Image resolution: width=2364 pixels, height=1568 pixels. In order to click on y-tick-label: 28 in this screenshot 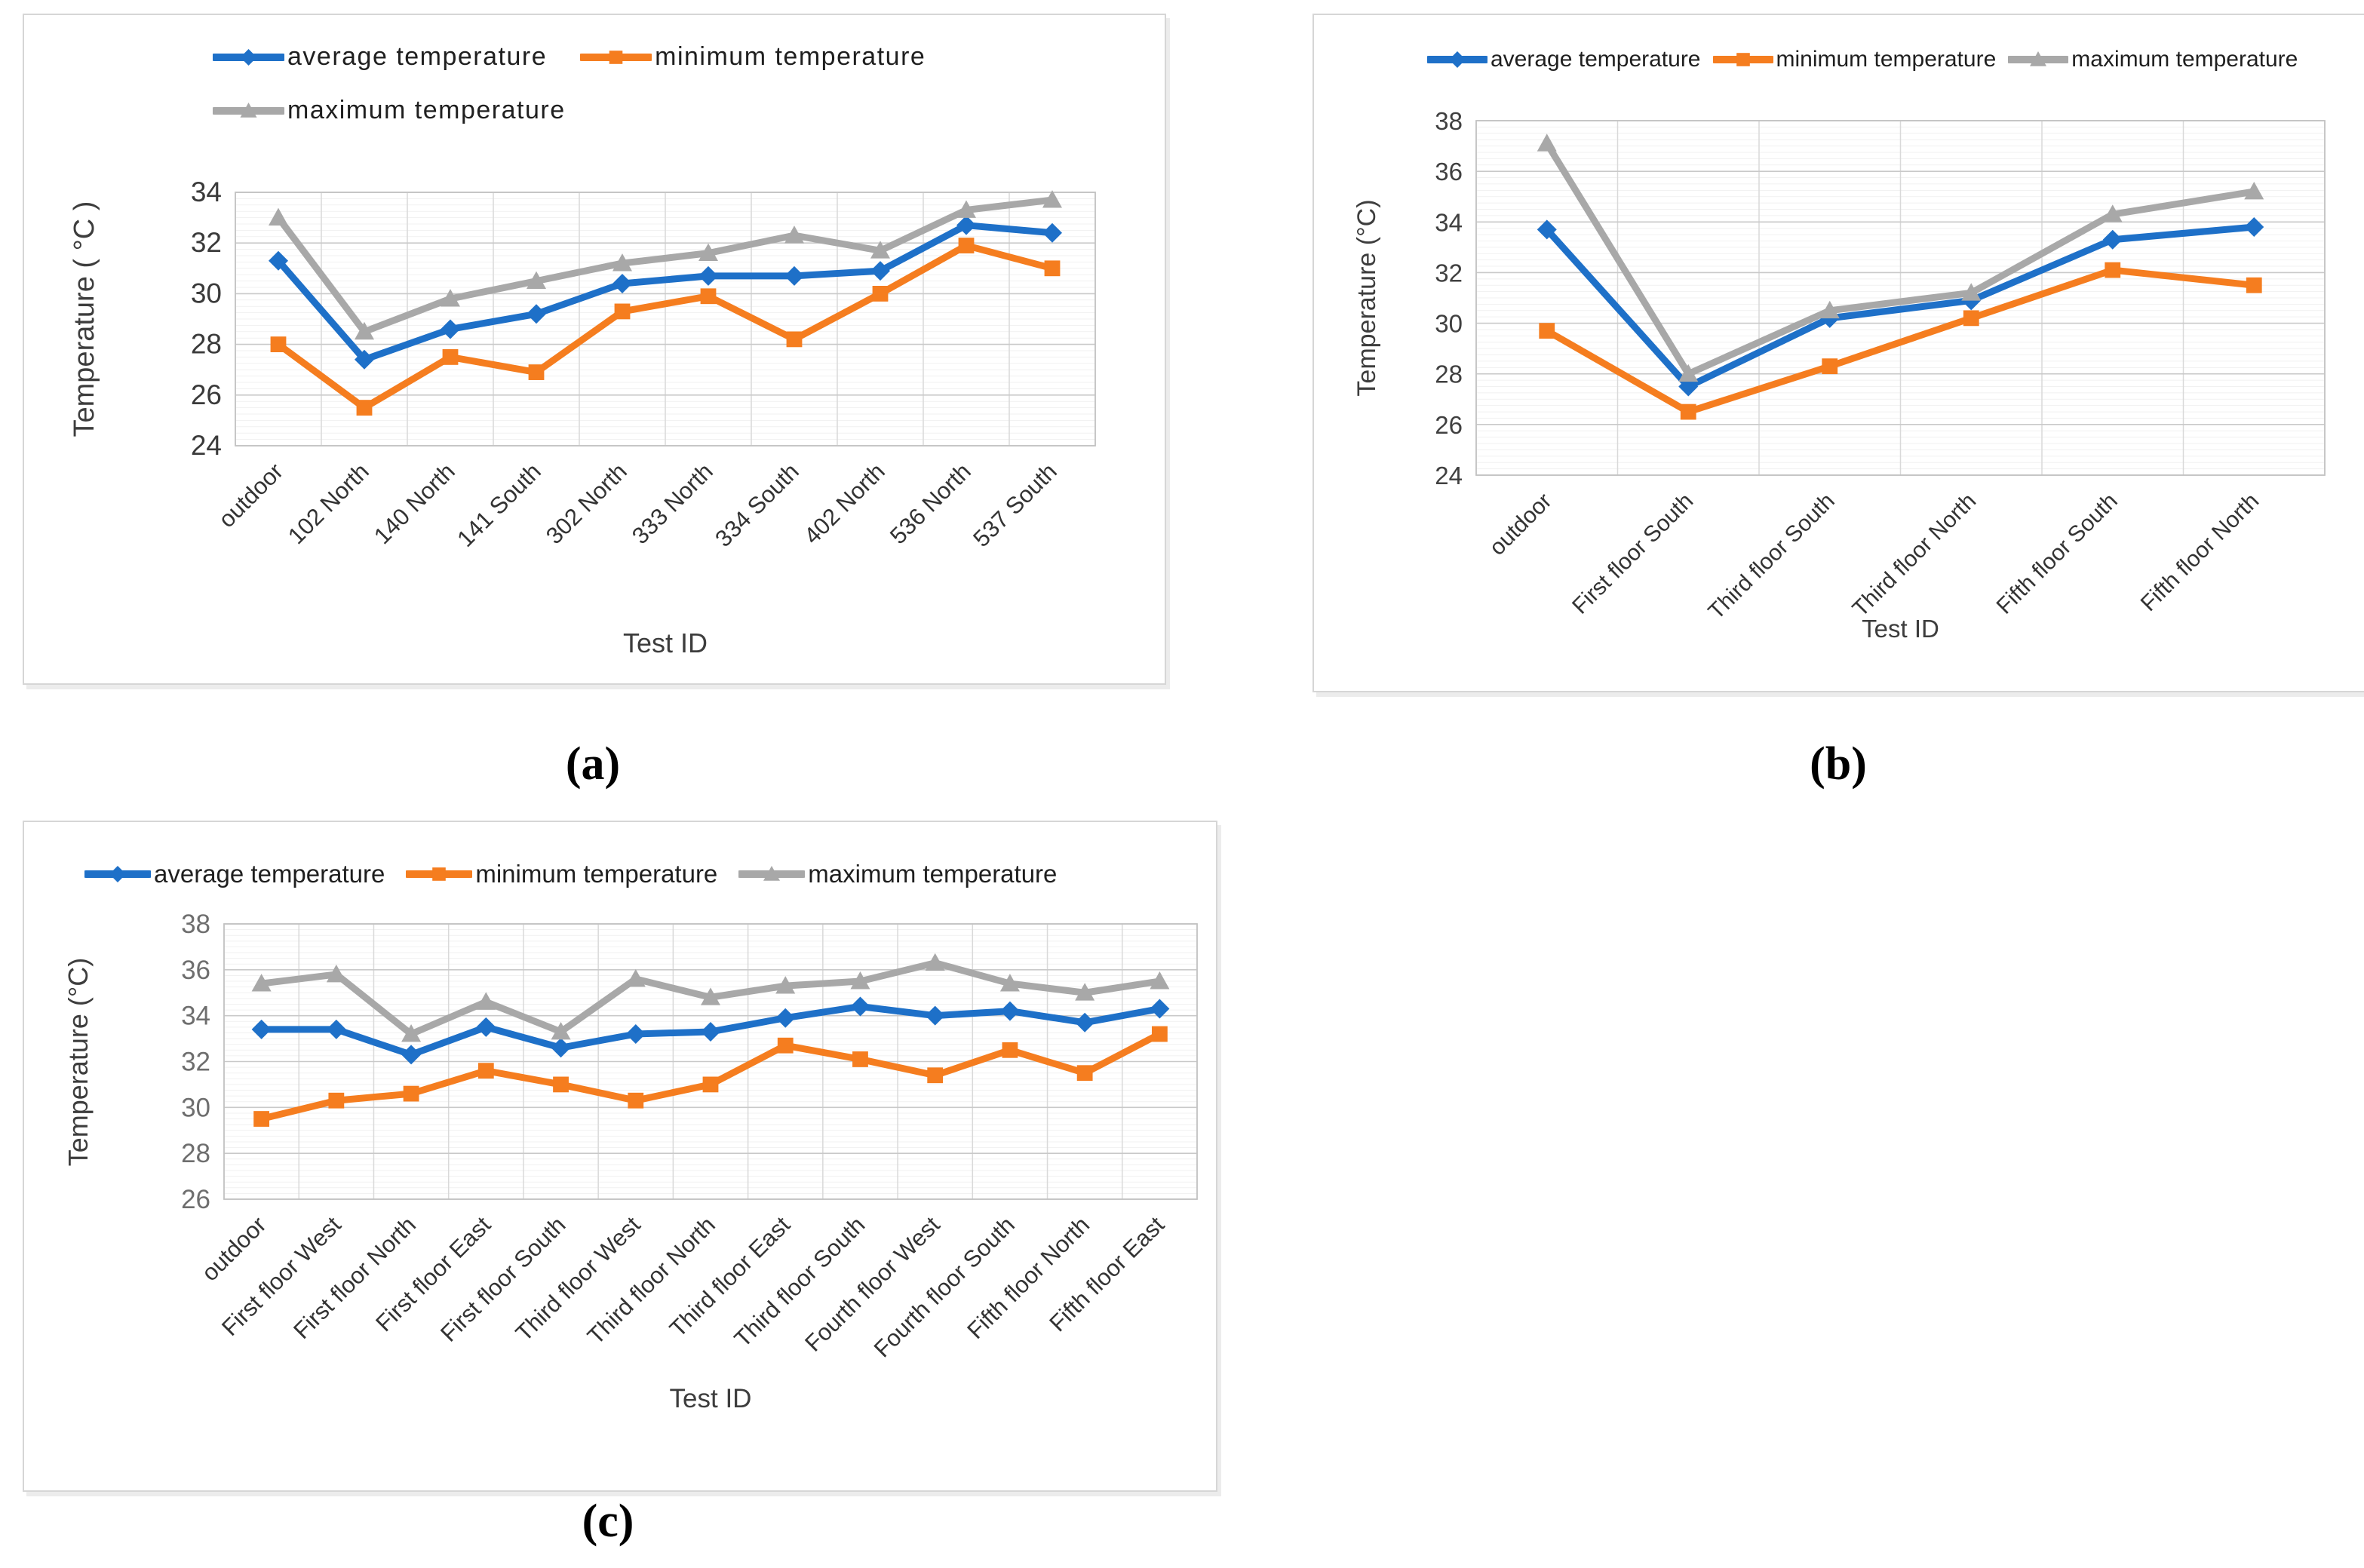, I will do `click(1449, 374)`.